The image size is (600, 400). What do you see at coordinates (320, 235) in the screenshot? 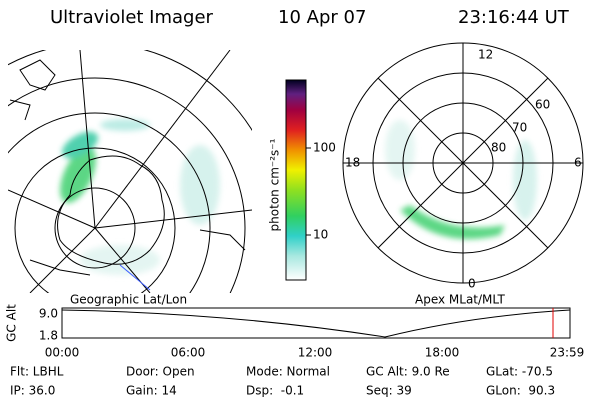
I see `colorbar-tick-label: 10` at bounding box center [320, 235].